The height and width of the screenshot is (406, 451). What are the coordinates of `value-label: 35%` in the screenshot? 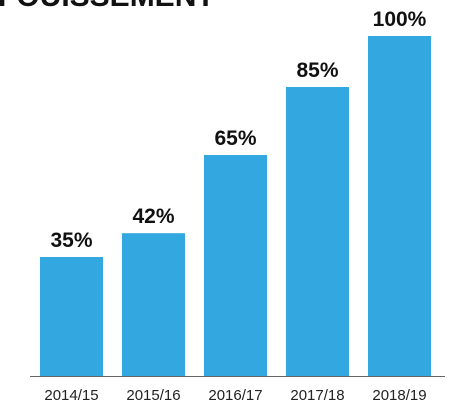 It's located at (71, 240).